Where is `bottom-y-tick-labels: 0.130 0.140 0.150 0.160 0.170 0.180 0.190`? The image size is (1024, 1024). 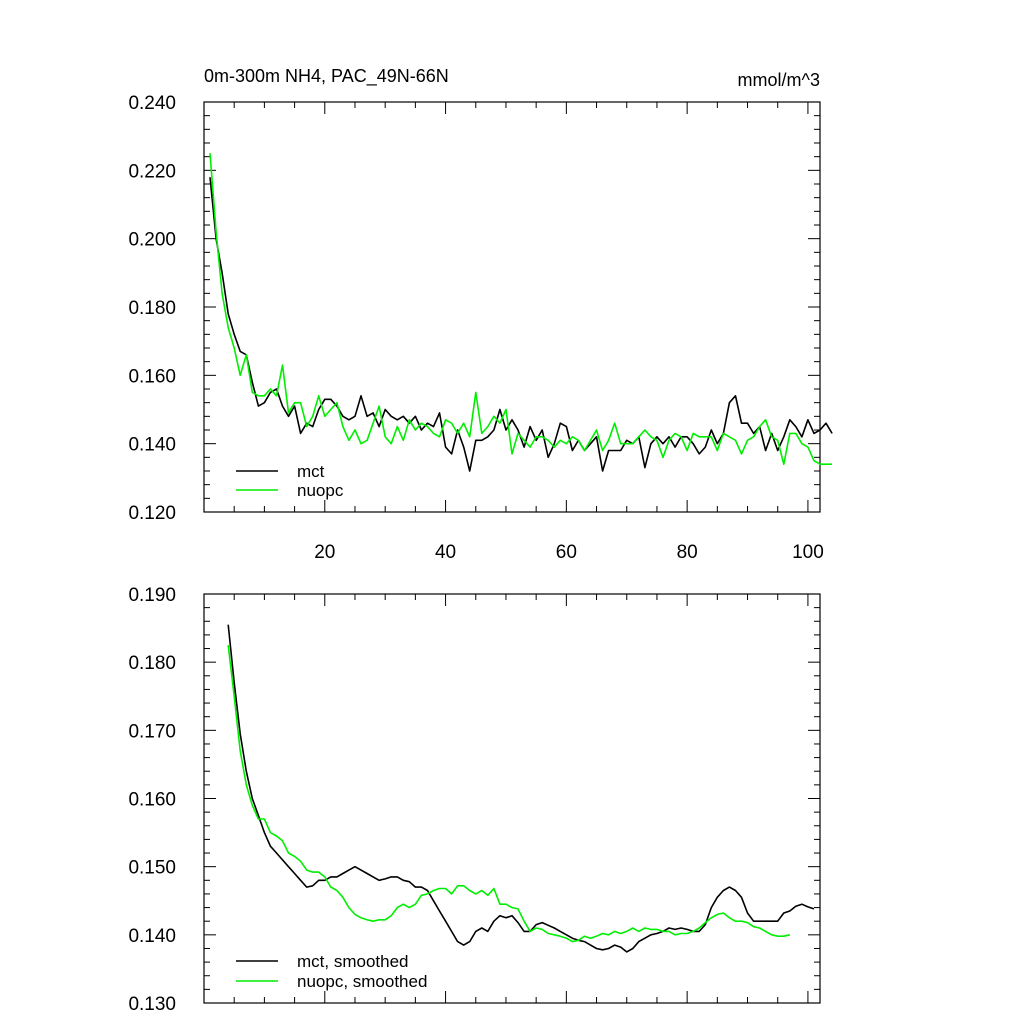 bottom-y-tick-labels: 0.130 0.140 0.150 0.160 0.170 0.180 0.190 is located at coordinates (152, 800).